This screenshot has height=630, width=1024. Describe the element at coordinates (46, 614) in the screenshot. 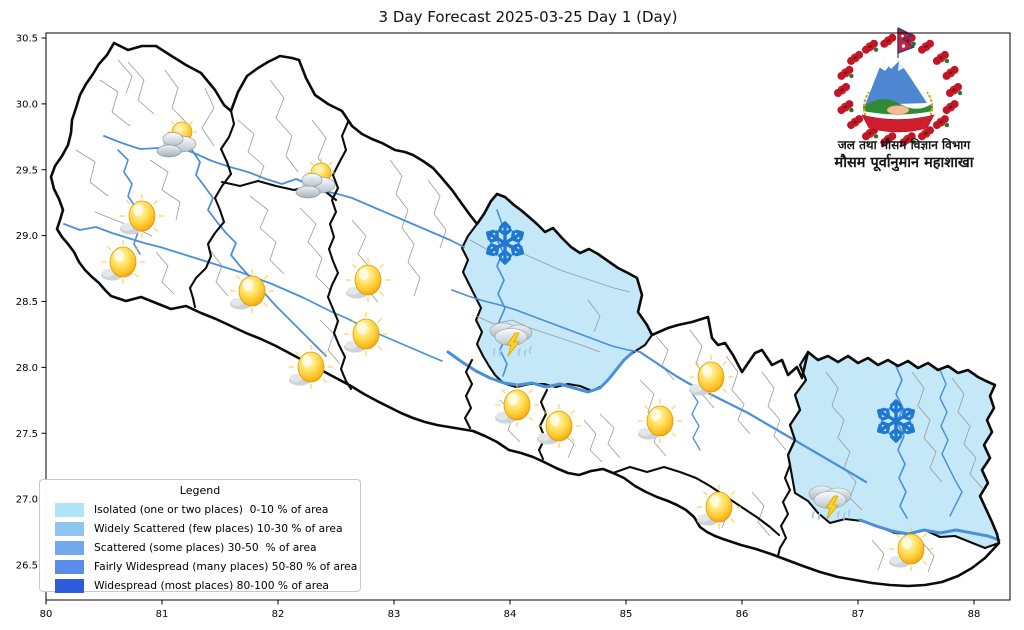

I see `x-tick-label: 80` at that location.